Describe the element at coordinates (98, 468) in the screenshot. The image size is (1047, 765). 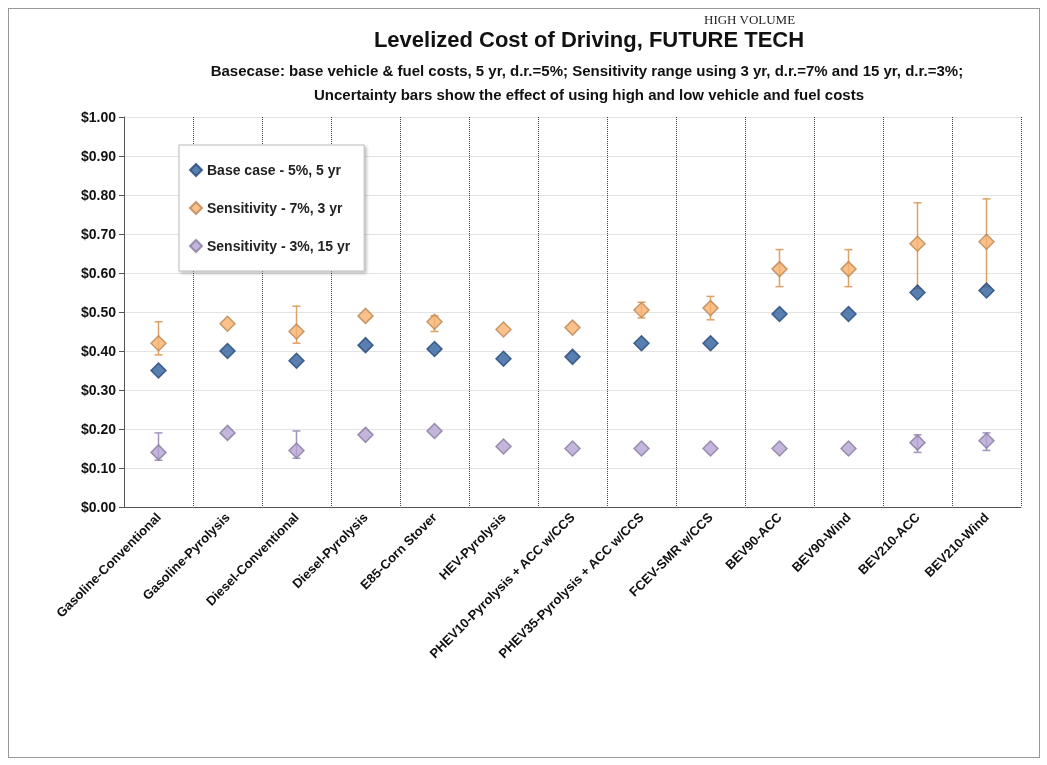
I see `y-tick-label: $0.10` at that location.